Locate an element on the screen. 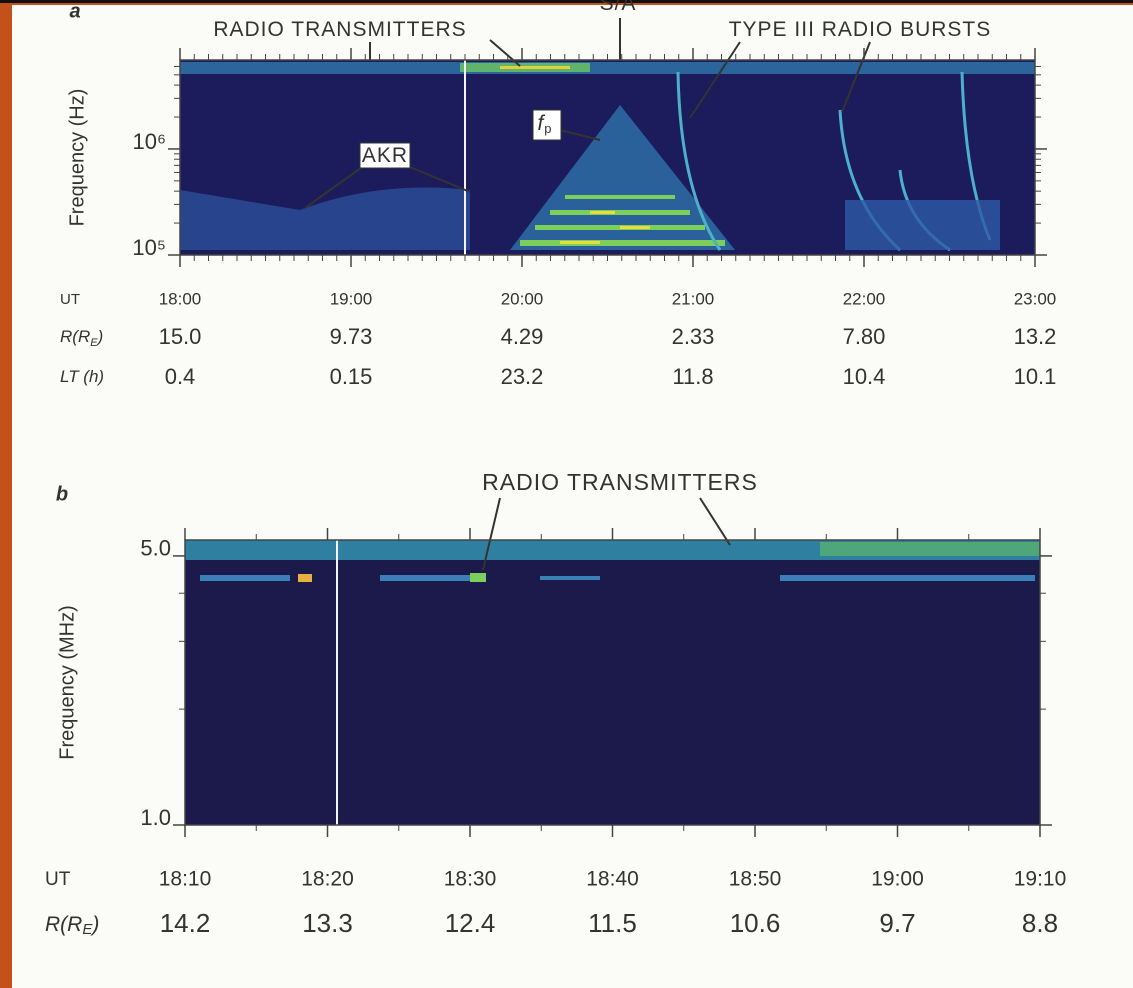  annotation-sub: p is located at coordinates (548, 128).